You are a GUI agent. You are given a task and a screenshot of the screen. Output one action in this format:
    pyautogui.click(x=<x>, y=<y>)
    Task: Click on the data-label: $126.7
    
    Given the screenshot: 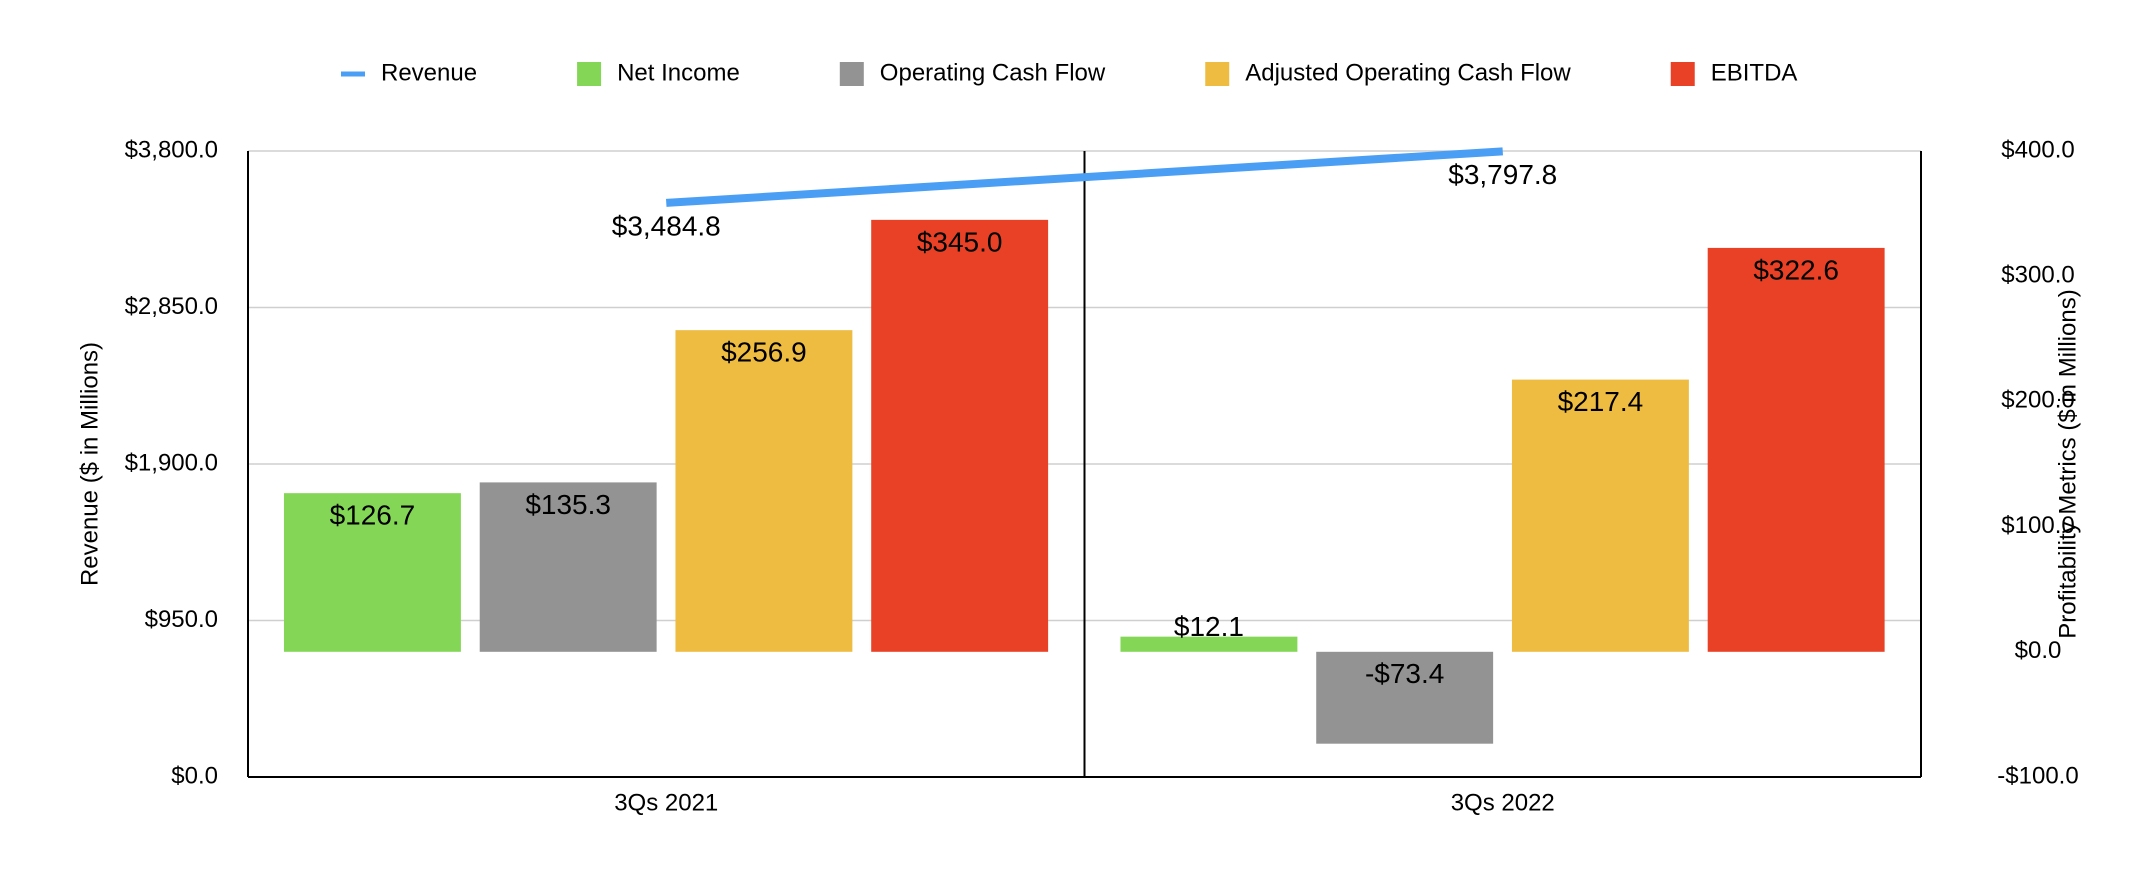 What is the action you would take?
    pyautogui.click(x=373, y=515)
    